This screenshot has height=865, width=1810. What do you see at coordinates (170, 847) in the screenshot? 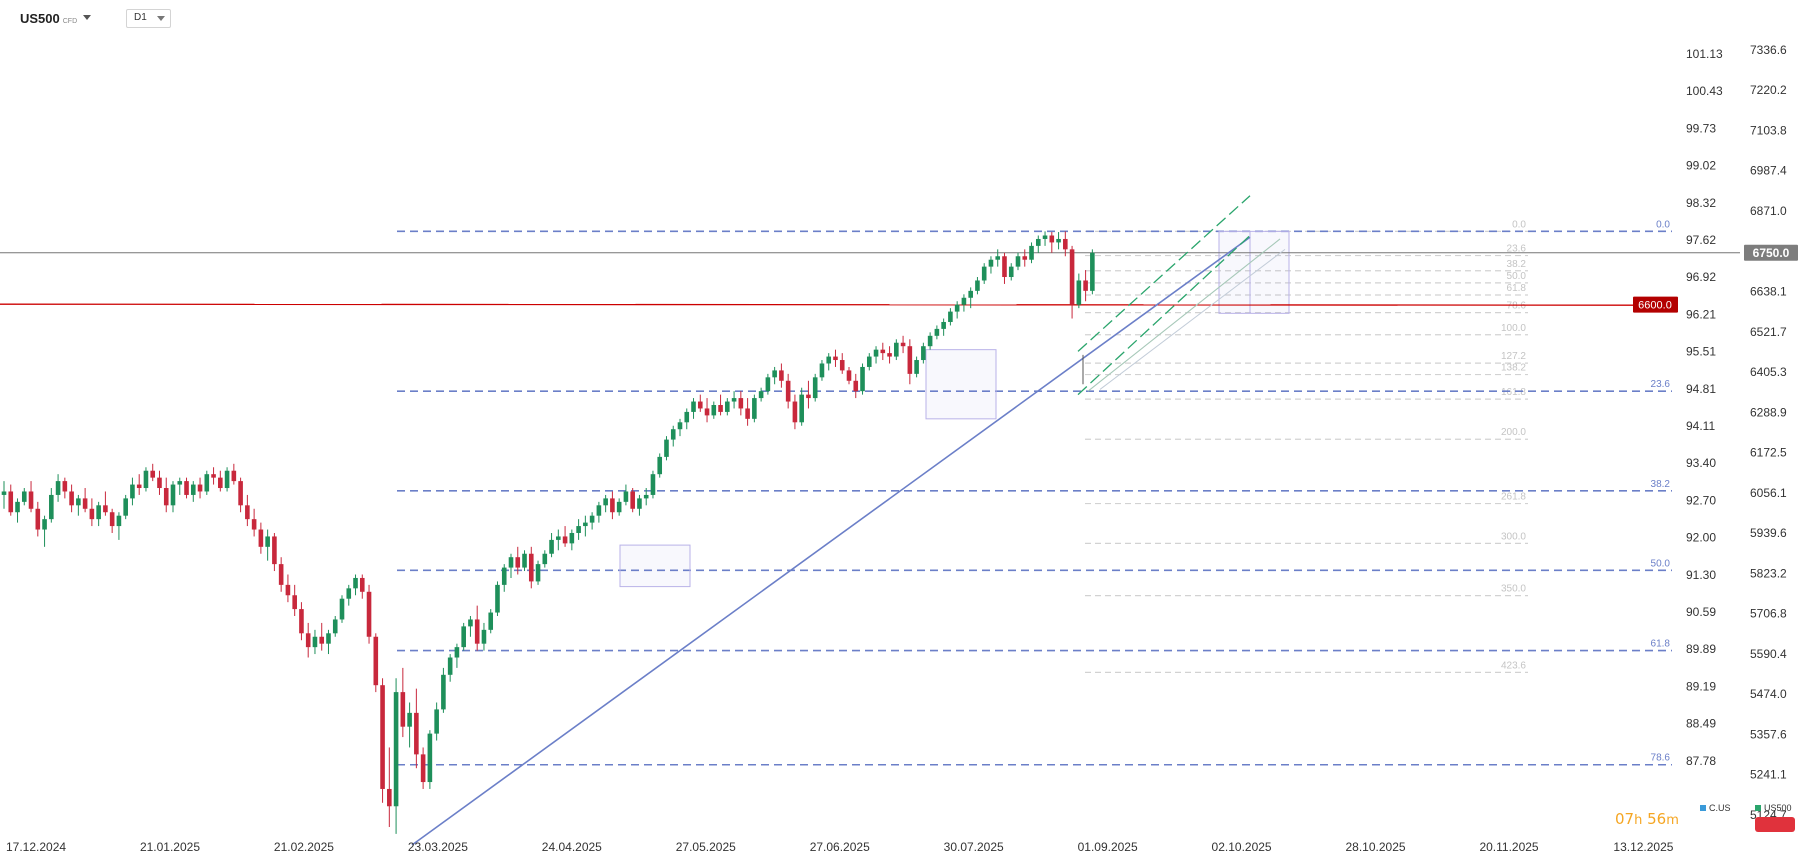
I see `date-tick-label: 21.01.2025` at bounding box center [170, 847].